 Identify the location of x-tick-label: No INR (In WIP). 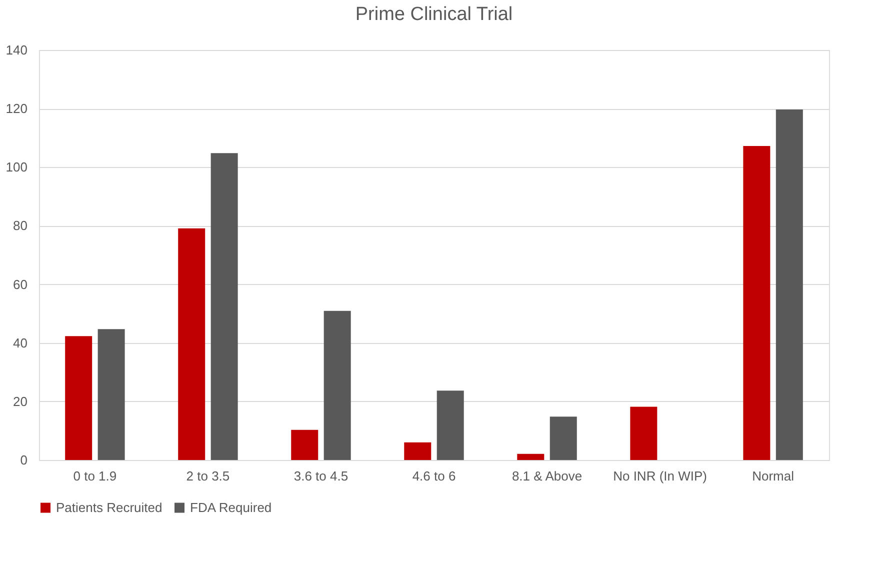
(660, 476).